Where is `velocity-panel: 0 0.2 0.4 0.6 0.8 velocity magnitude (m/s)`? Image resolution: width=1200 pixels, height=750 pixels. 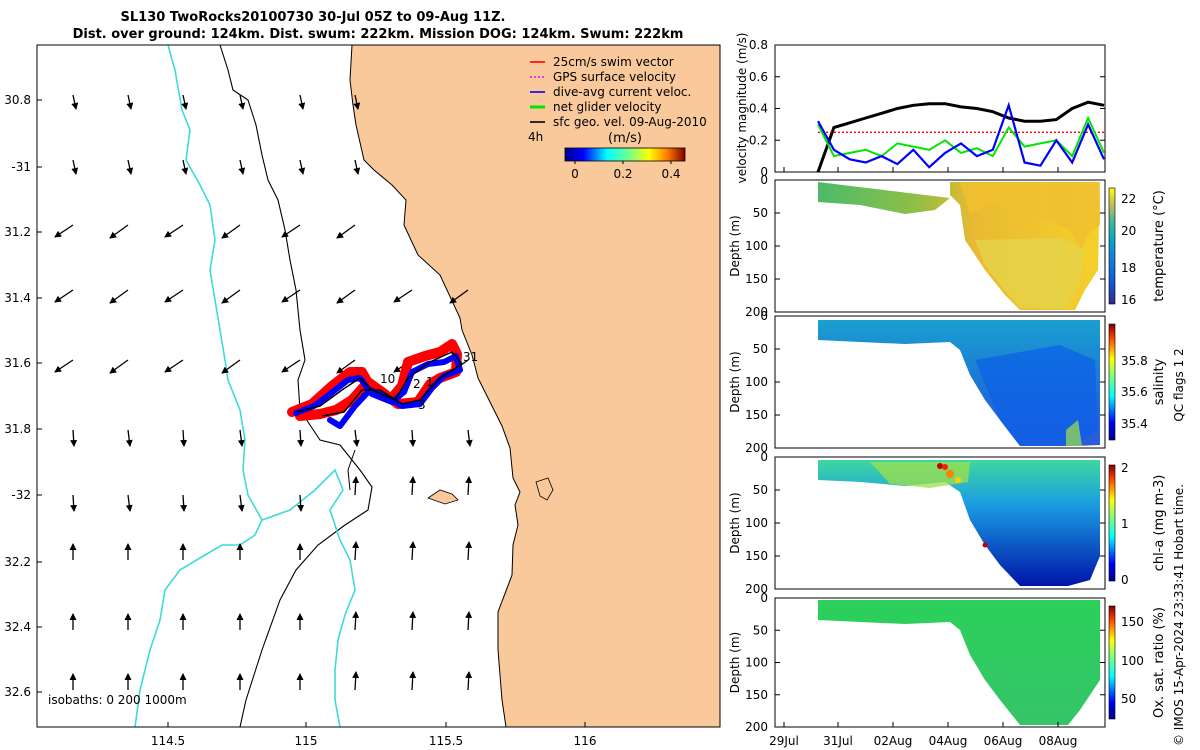 velocity-panel: 0 0.2 0.4 0.6 0.8 velocity magnitude (m/s) is located at coordinates (920, 108).